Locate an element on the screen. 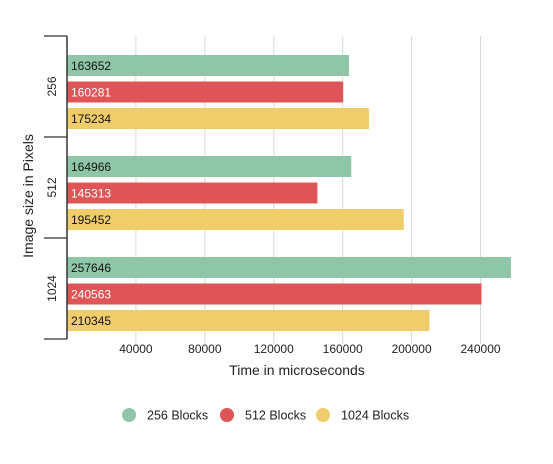  y-axis-title: Image size in Pixels is located at coordinates (28, 196).